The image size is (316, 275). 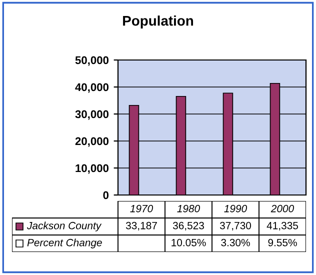 What do you see at coordinates (92, 88) in the screenshot?
I see `y-tick-label: 40,000` at bounding box center [92, 88].